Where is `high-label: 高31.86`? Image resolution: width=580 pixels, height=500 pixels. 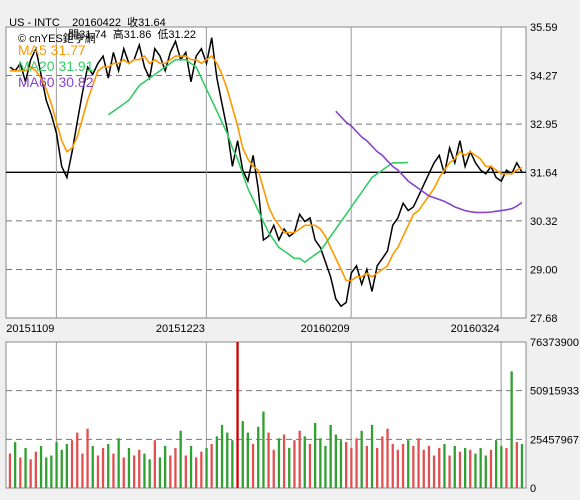
high-label: 高31.86 is located at coordinates (132, 35).